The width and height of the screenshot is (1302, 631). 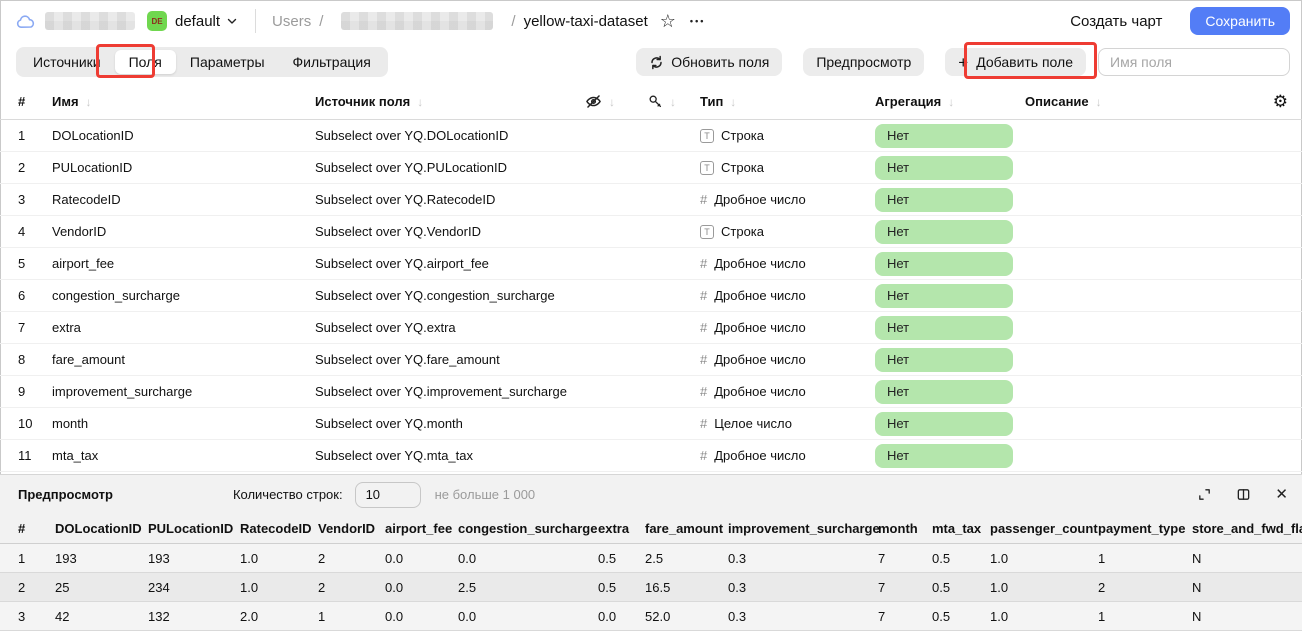 I want to click on preview-cell: 1, so click(x=1102, y=558).